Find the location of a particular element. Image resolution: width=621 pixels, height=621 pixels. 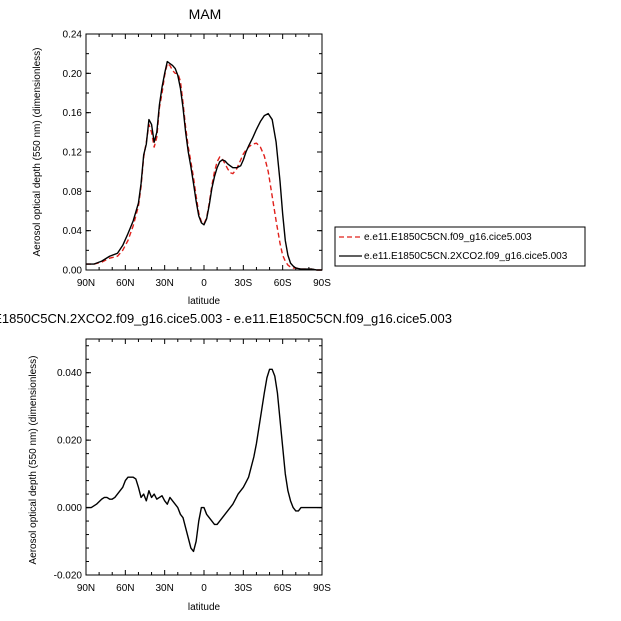

bottom-chart-frame is located at coordinates (204, 457).